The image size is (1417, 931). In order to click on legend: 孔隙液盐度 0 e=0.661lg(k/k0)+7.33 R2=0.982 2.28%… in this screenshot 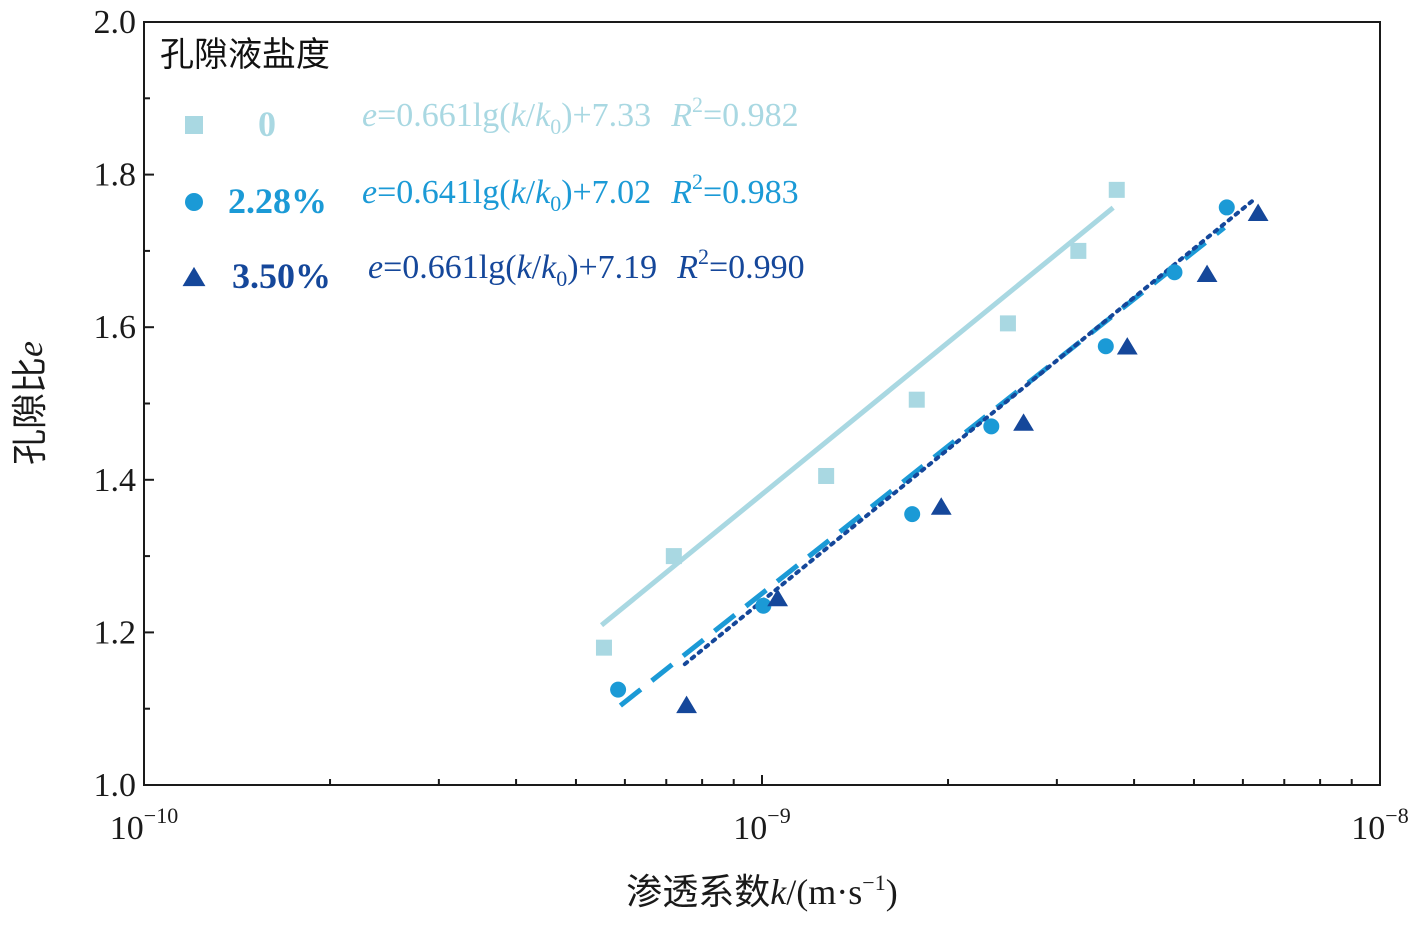, I will do `click(482, 165)`.